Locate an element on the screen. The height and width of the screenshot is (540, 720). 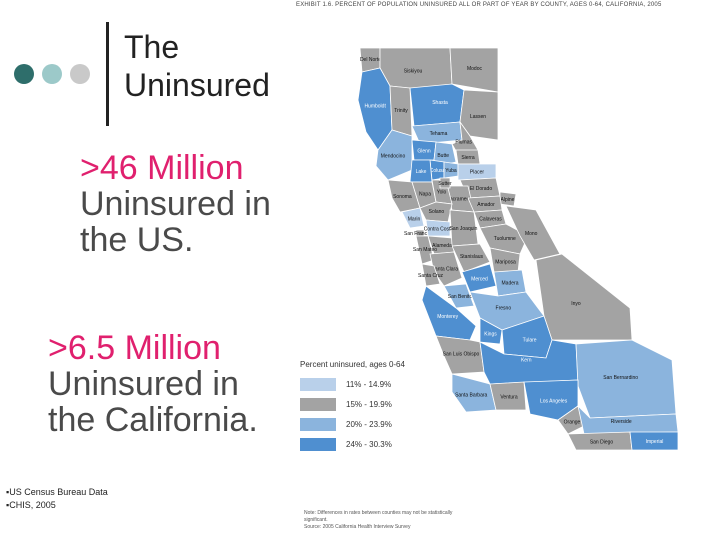
us-uninsured-line-2: Uninsured in is located at coordinates (175, 204).